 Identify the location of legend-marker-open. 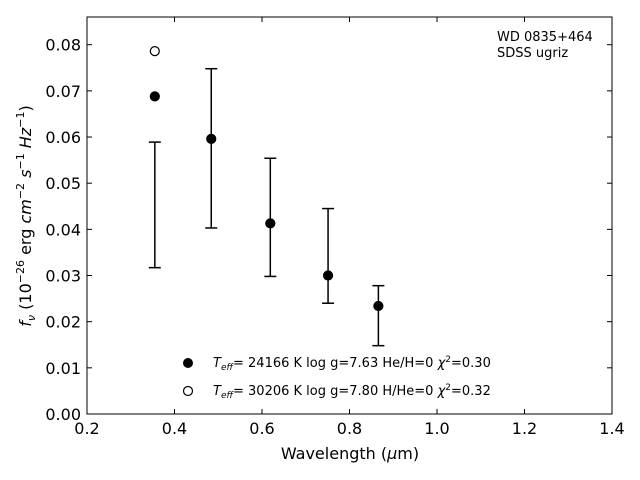
(188, 391).